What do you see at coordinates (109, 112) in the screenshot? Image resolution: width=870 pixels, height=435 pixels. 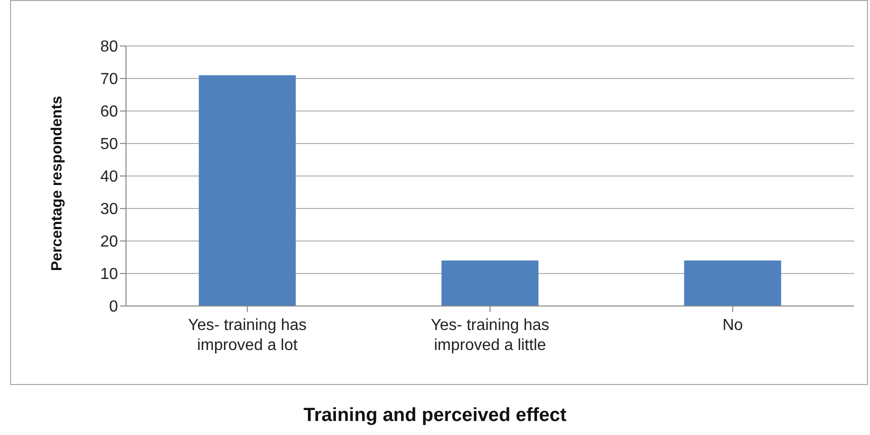 I see `y-tick-label: 60` at bounding box center [109, 112].